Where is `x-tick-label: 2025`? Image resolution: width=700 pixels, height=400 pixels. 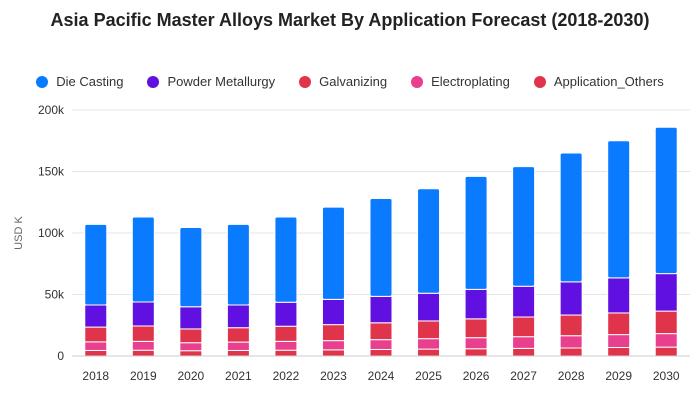 x-tick-label: 2025 is located at coordinates (428, 376).